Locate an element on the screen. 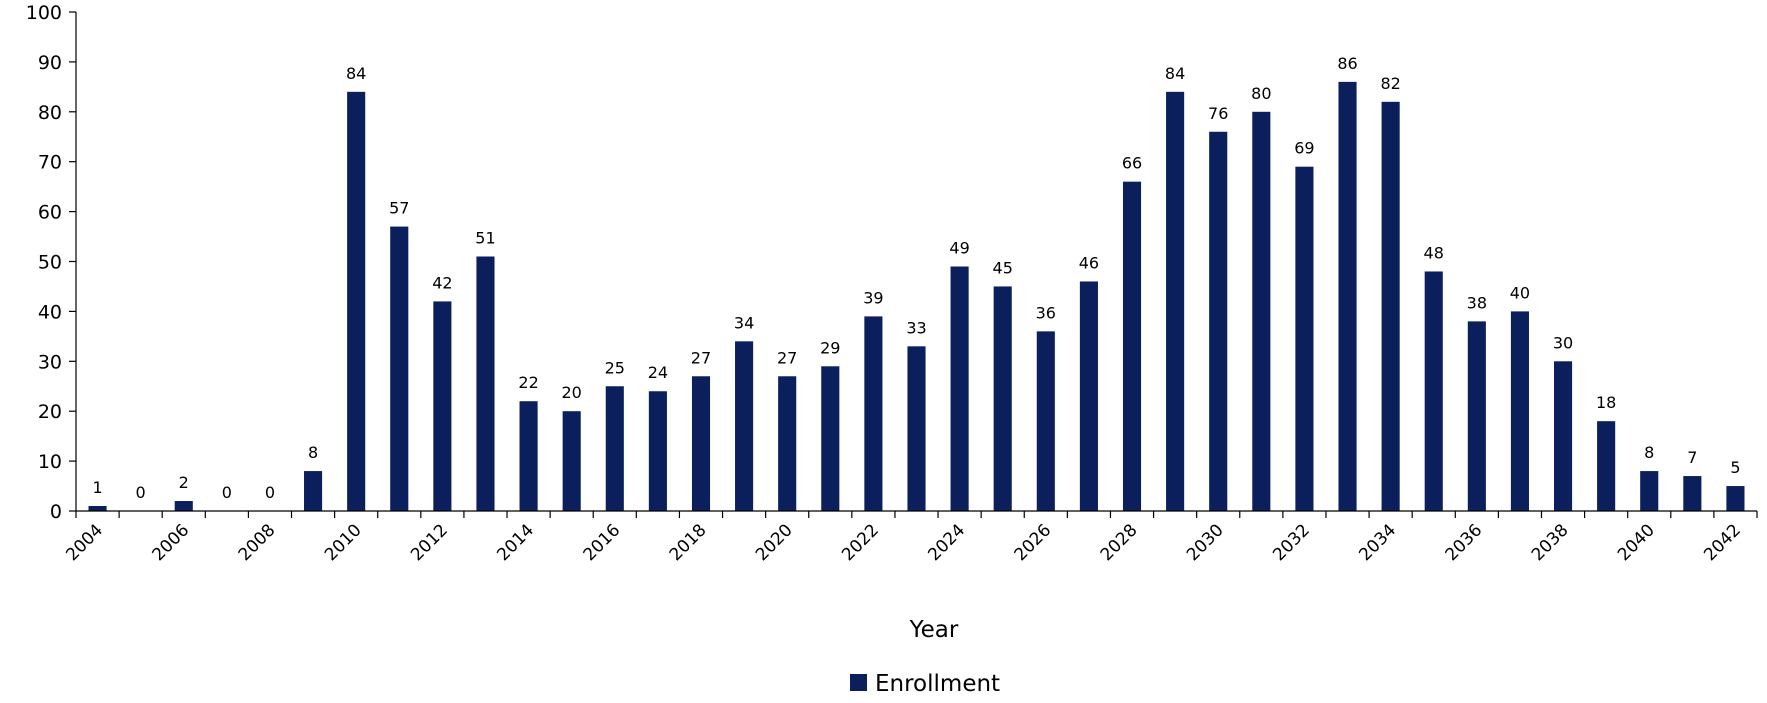 Image resolution: width=1767 pixels, height=703 pixels. data-label: 18 is located at coordinates (1606, 402).